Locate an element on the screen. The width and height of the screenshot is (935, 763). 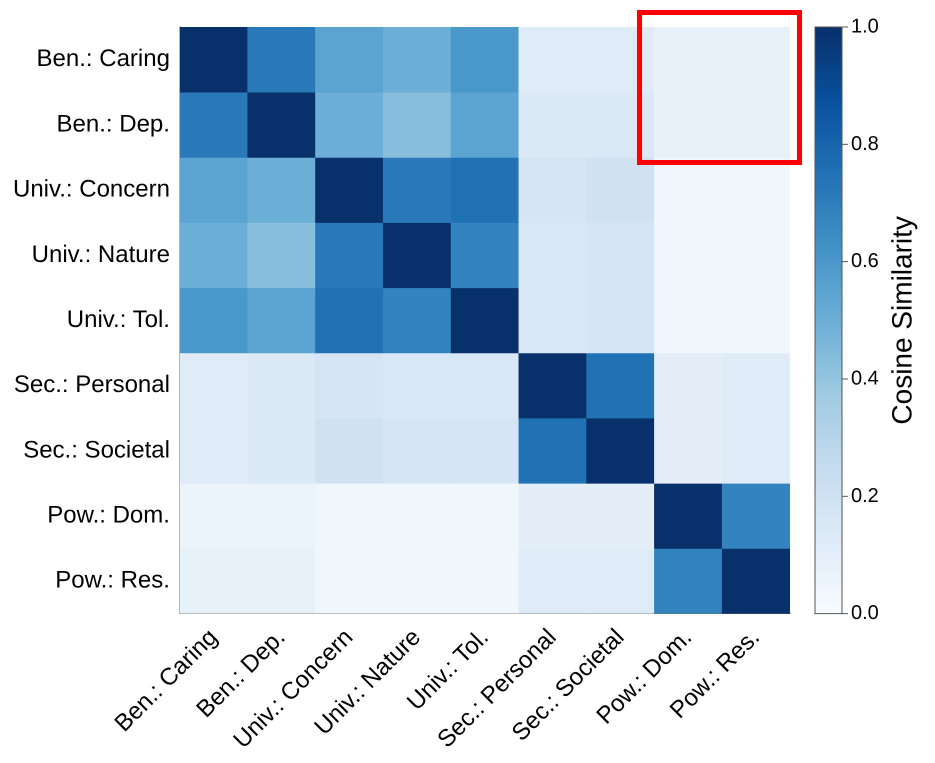
y-tick-label: Univ.: Tol. is located at coordinates (118, 319).